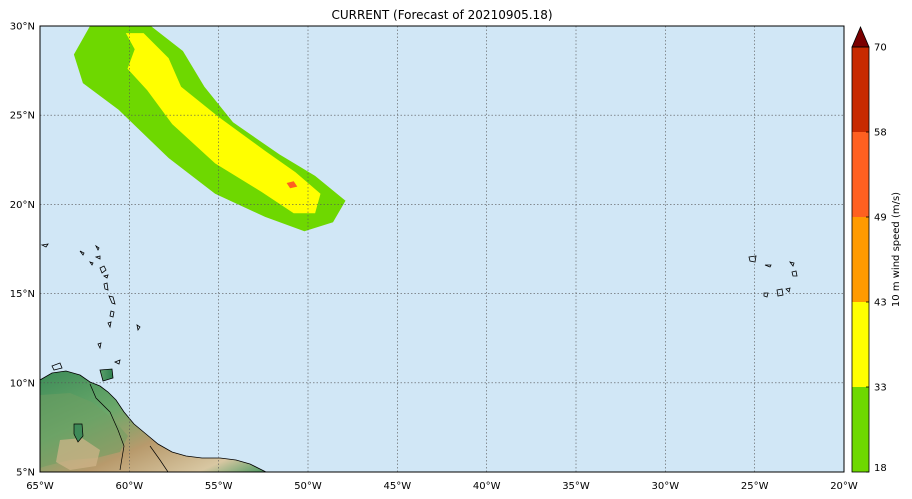  I want to click on lat-tick-label: 5°N, so click(25, 473).